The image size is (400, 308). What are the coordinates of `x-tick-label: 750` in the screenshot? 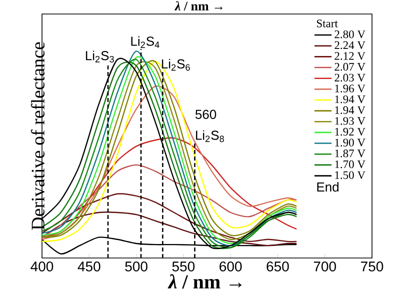 It's located at (372, 267).